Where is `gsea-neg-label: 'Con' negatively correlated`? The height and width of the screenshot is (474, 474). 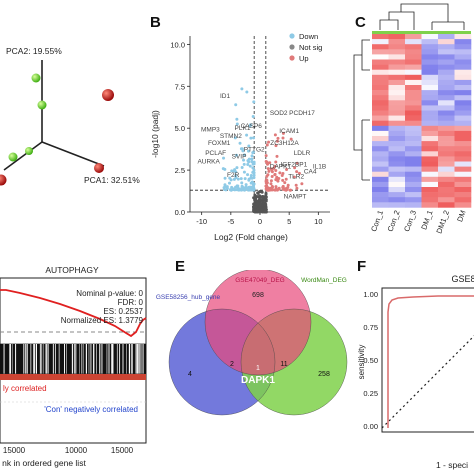
gsea-neg-label: 'Con' negatively correlated is located at coordinates (91, 409).